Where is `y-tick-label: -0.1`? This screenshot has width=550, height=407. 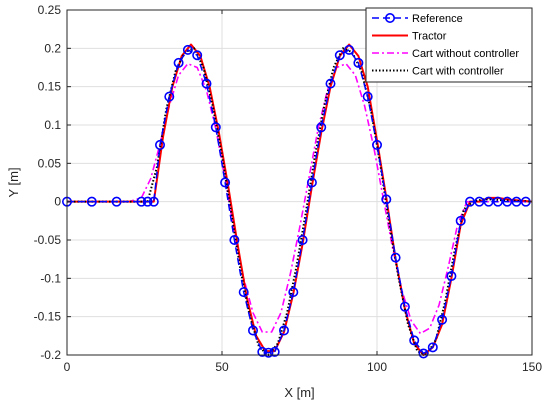 y-tick-label: -0.1 is located at coordinates (50, 278).